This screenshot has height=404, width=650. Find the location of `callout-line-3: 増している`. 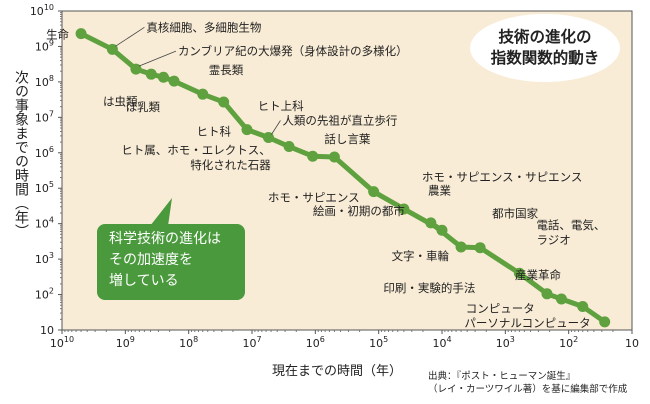

callout-line-3: 増している is located at coordinates (144, 281).